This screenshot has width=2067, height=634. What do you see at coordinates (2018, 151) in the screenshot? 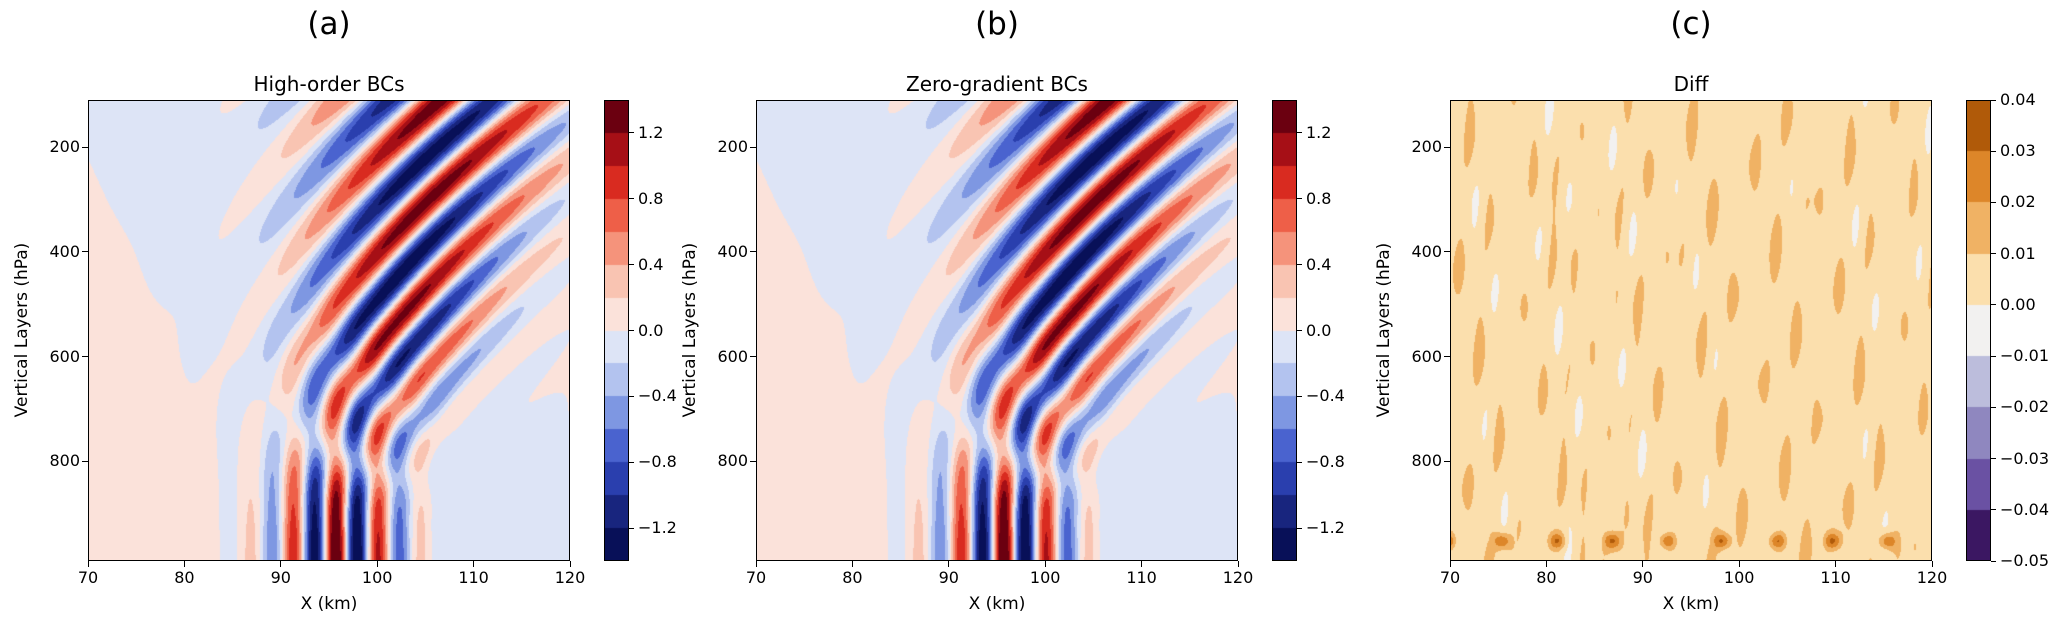
I see `colorbar-tick-label: 0.03` at bounding box center [2018, 151].